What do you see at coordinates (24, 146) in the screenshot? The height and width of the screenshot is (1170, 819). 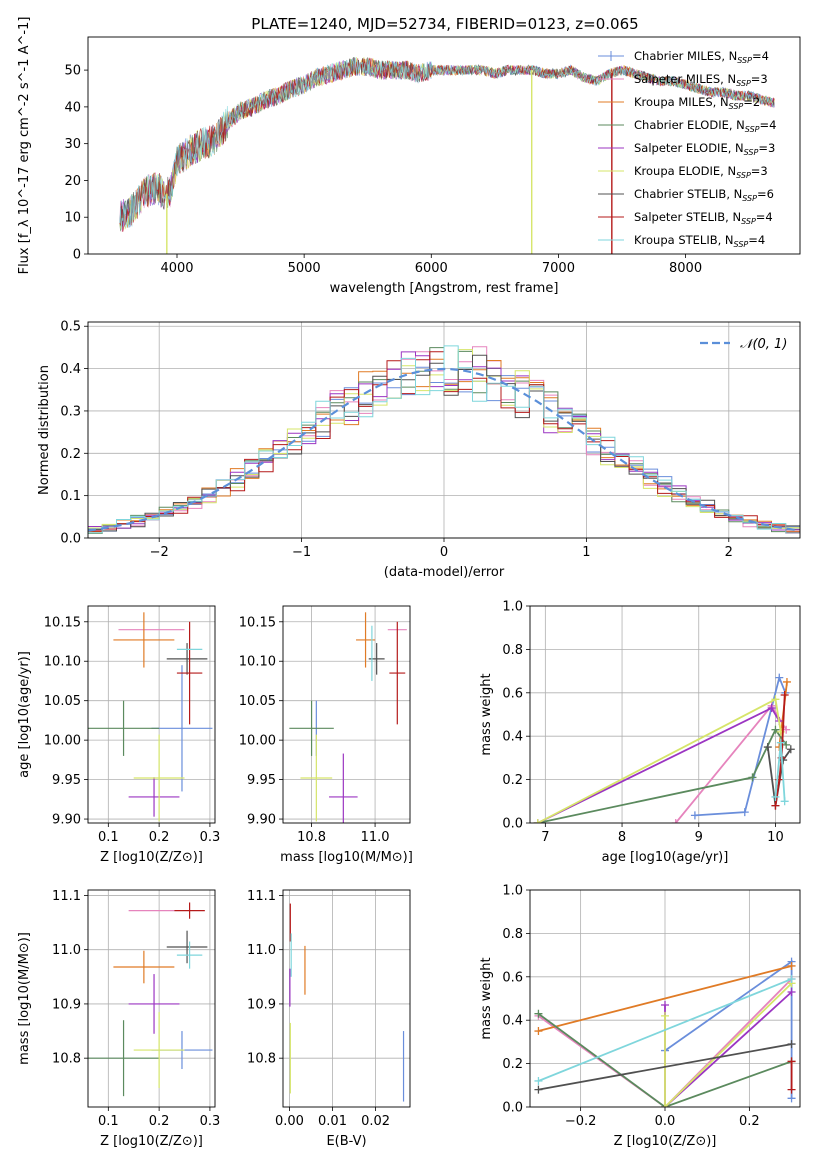 I see `y-axis-label: Flux [f_λ 10^-17 erg cm^-2 s^-1 A^-1]` at bounding box center [24, 146].